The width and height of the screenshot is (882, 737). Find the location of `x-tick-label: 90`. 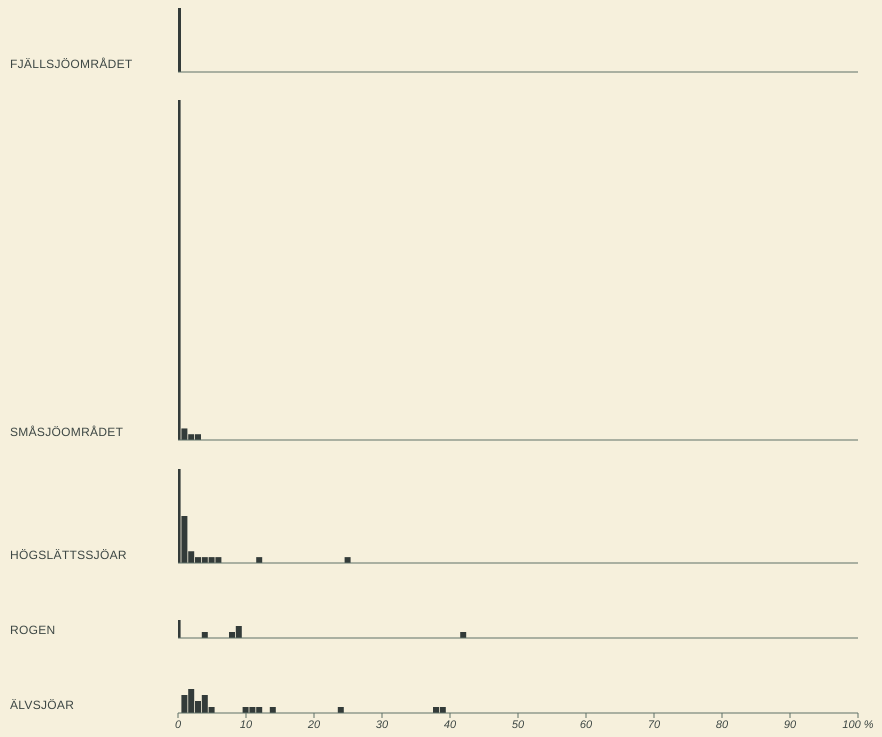

x-tick-label: 90 is located at coordinates (790, 724).